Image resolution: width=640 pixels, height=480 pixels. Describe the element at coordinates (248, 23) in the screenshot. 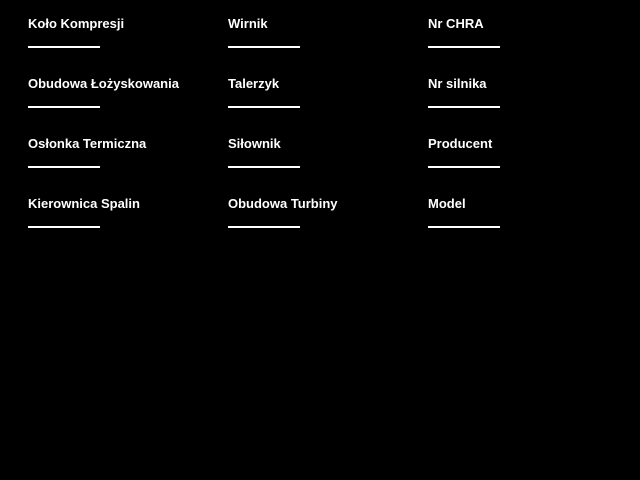

I see `field-label: Wirnik` at that location.